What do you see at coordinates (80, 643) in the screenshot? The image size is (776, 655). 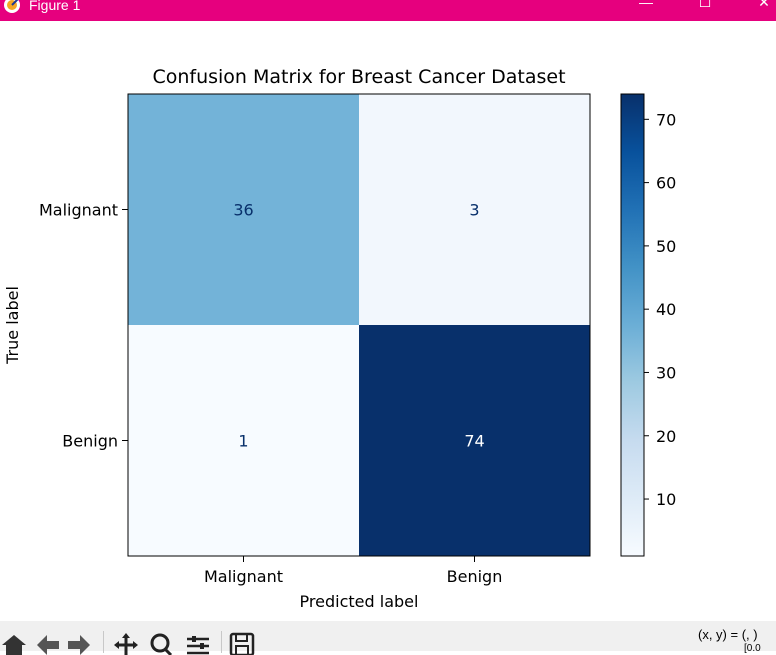 I see `forward-icon` at bounding box center [80, 643].